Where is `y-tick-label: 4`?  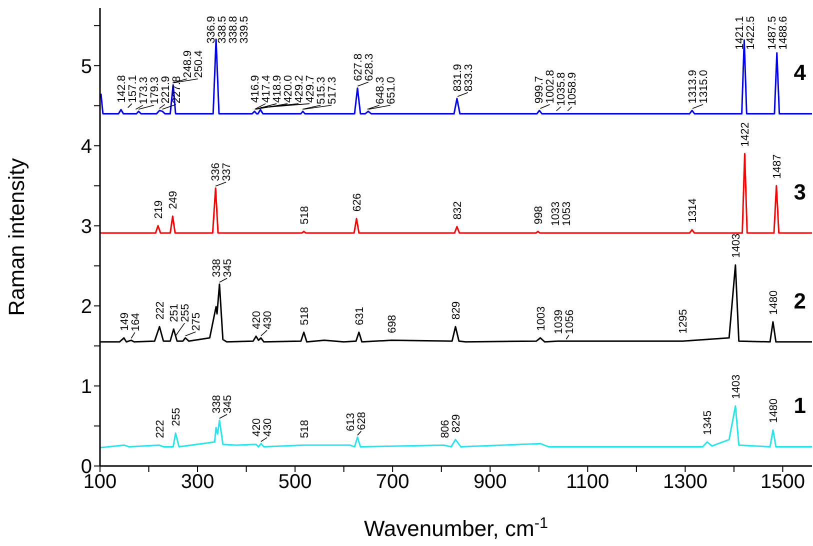 y-tick-label: 4 is located at coordinates (86, 147).